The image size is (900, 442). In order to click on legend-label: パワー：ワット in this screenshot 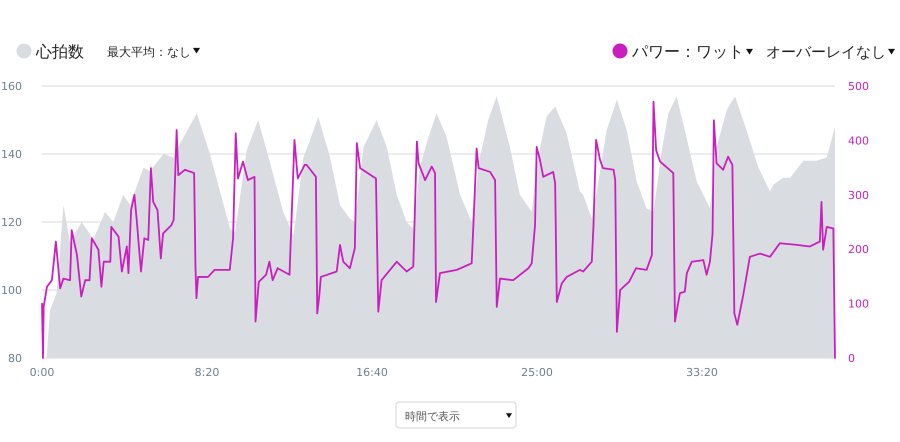, I will do `click(687, 51)`.